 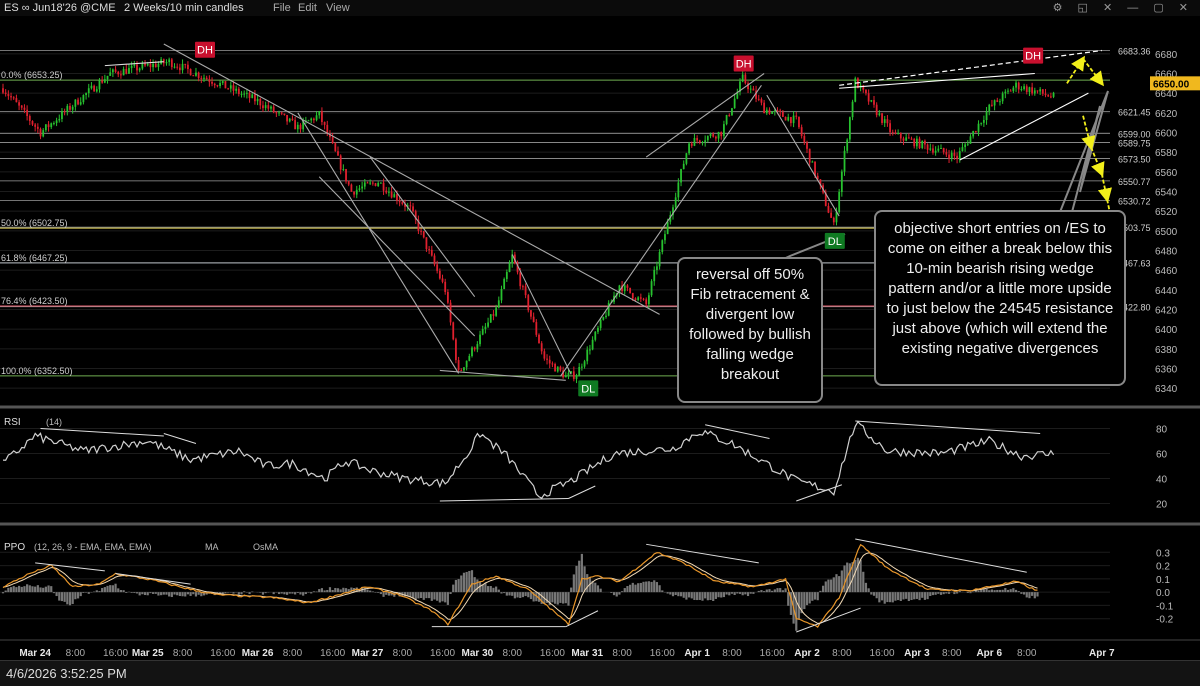 I want to click on time-tick-0: Mar 24, so click(x=35, y=653).